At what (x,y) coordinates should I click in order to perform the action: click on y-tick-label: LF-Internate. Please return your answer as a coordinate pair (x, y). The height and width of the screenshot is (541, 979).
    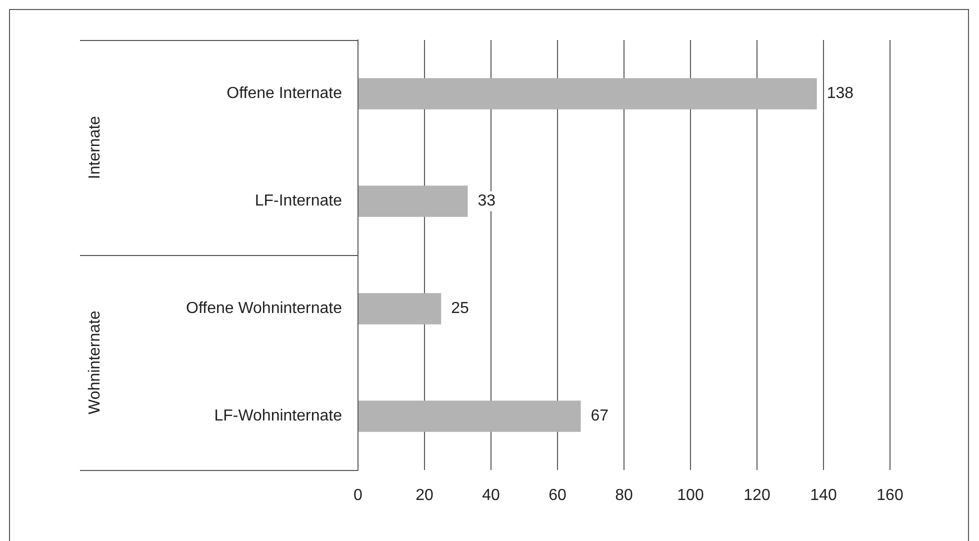
    Looking at the image, I should click on (298, 201).